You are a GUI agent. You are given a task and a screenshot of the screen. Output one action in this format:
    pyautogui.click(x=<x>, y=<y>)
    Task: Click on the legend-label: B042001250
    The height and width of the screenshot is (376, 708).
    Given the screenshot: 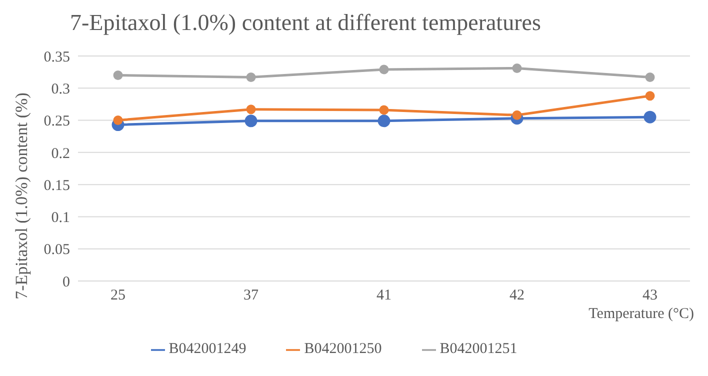 What is the action you would take?
    pyautogui.click(x=343, y=349)
    